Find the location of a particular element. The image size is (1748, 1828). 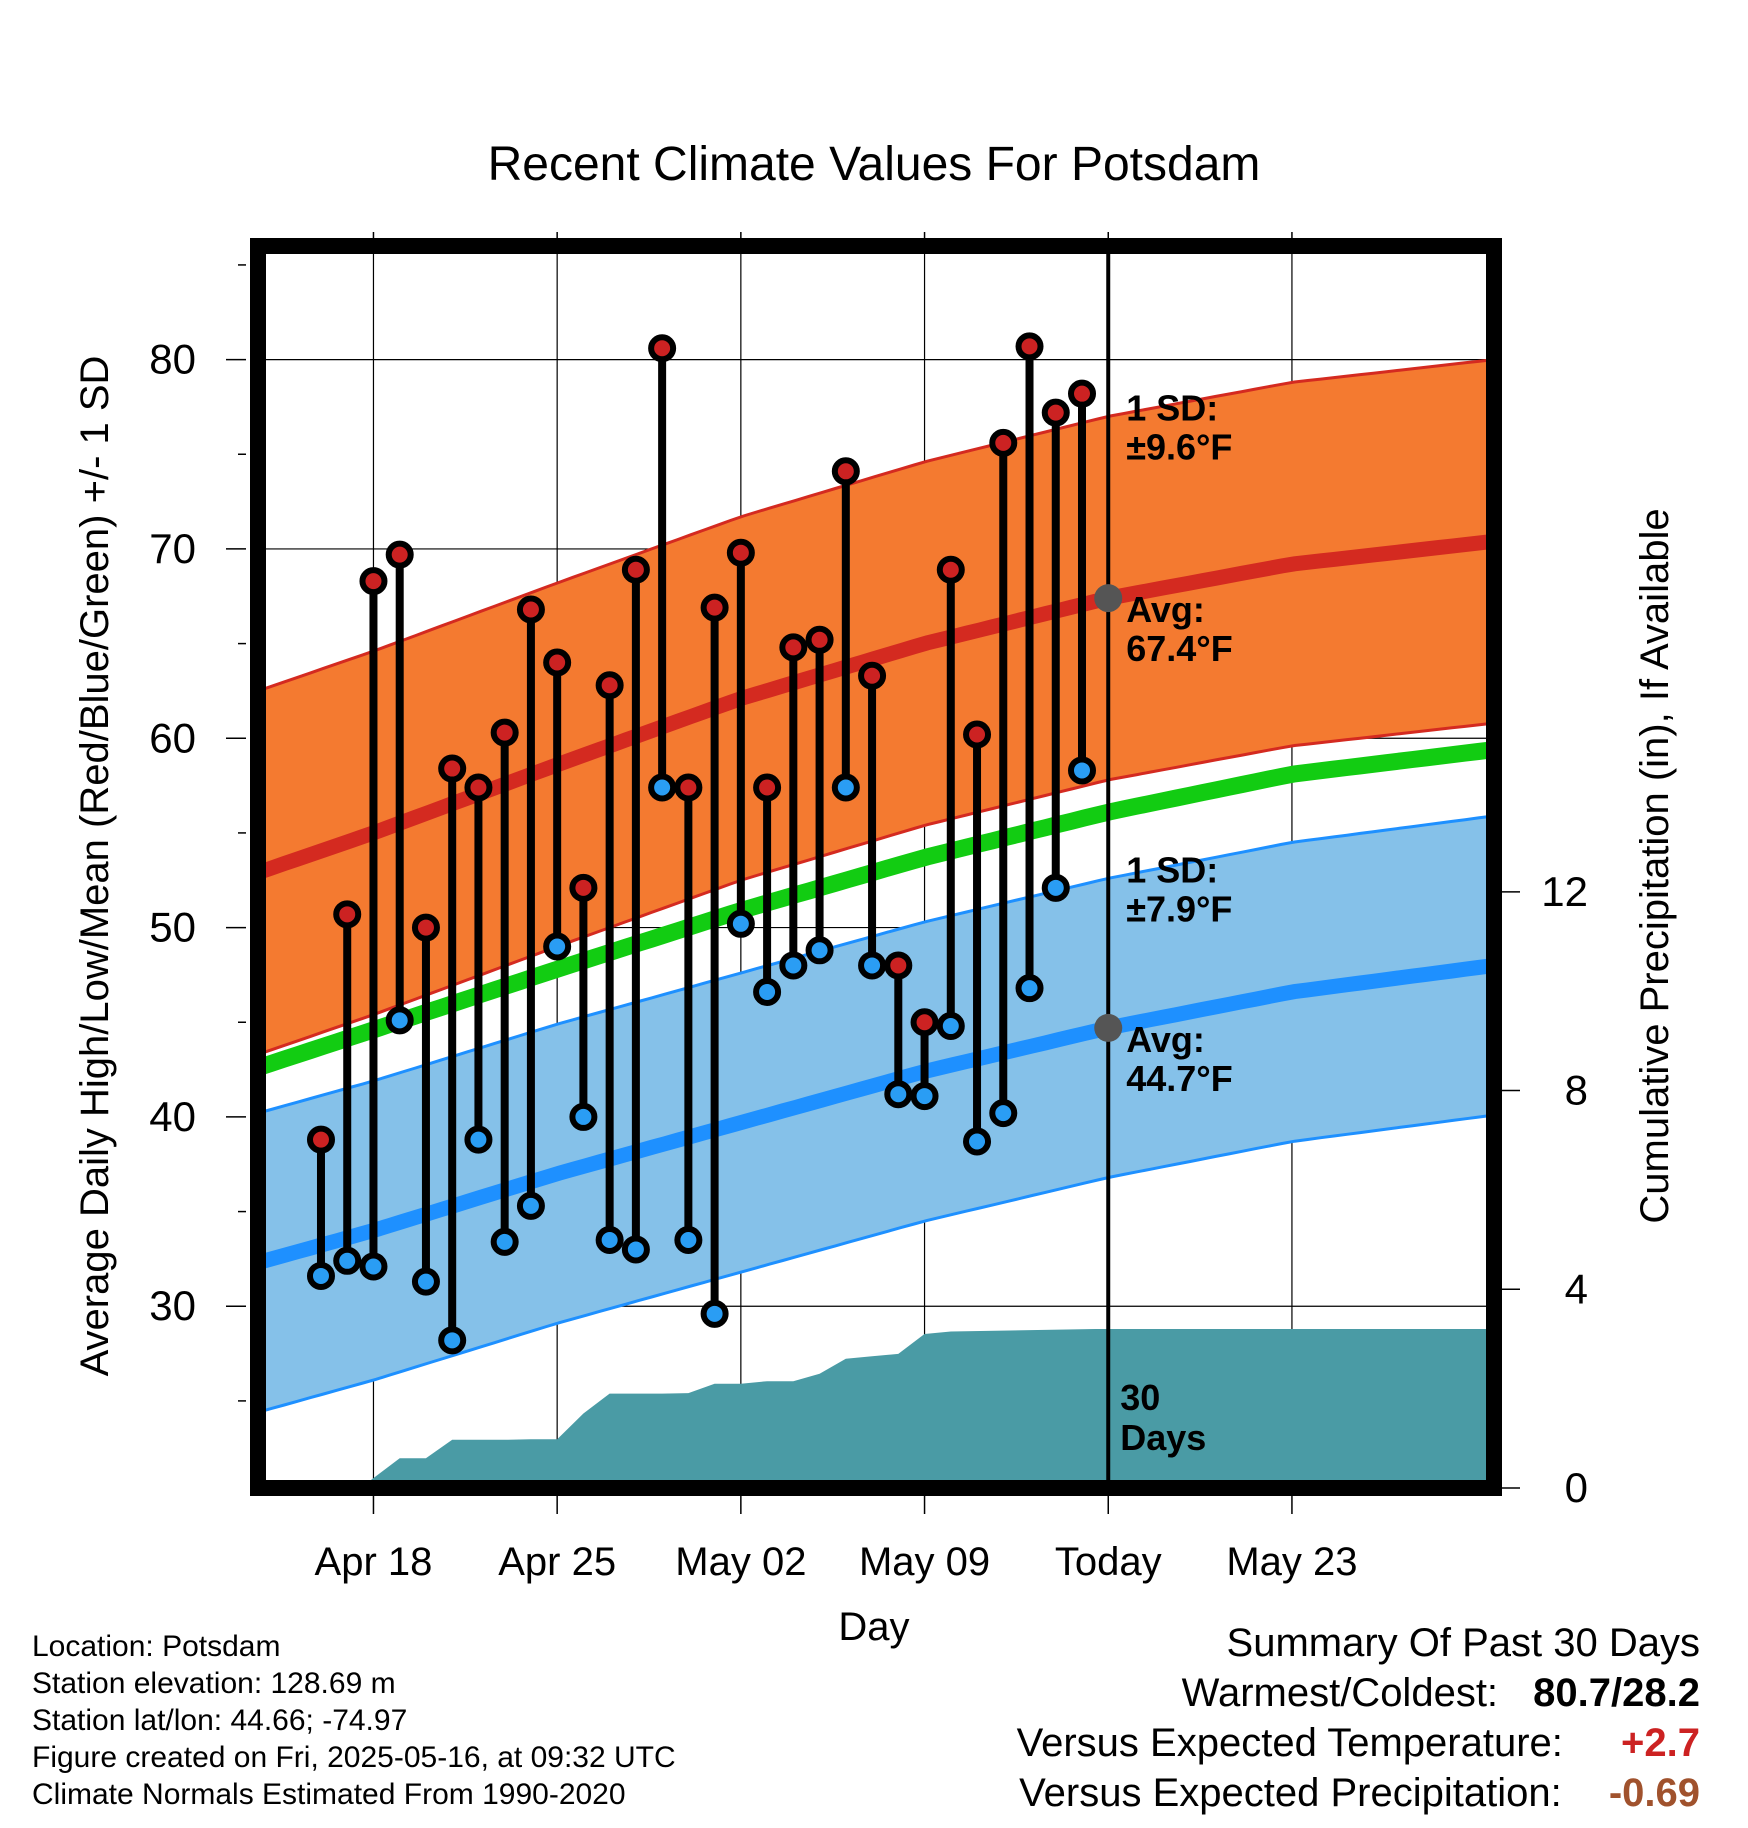

today-days-label: 30 is located at coordinates (1140, 1397).